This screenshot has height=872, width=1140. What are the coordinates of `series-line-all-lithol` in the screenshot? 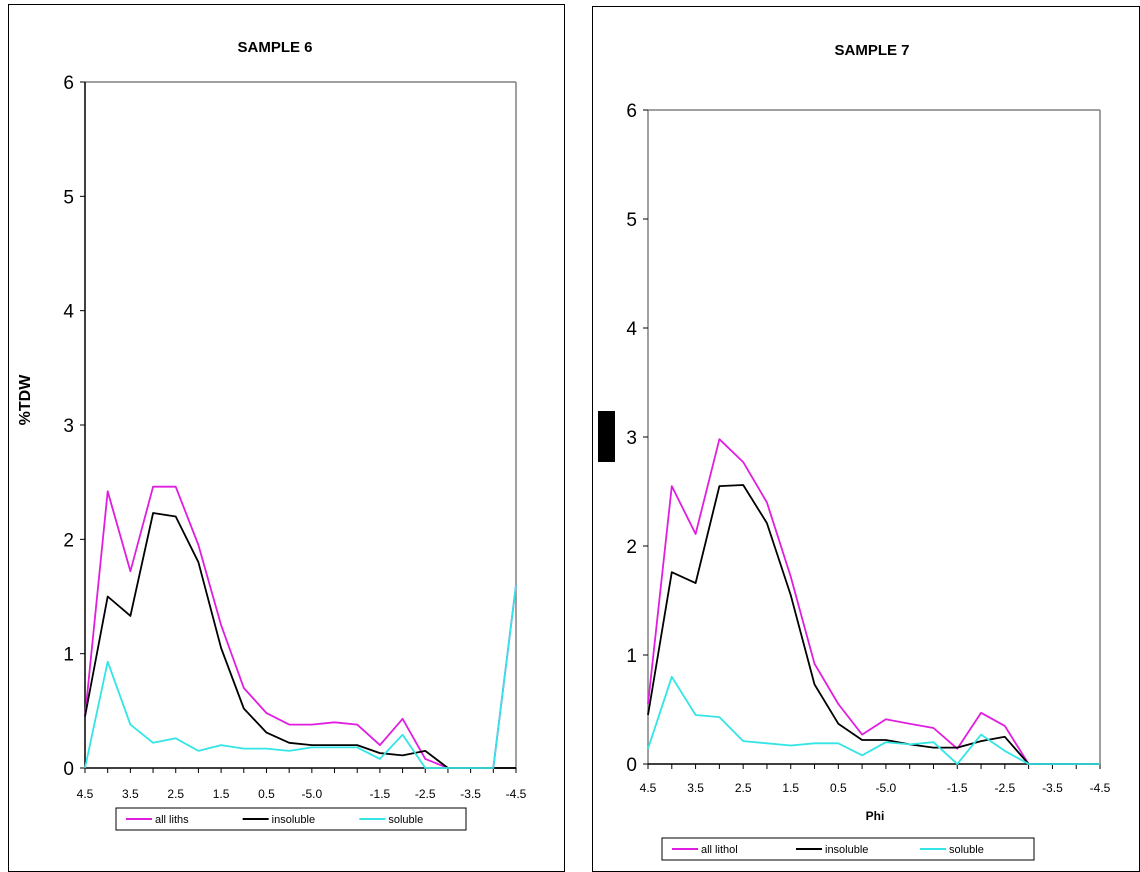 It's located at (873, 601).